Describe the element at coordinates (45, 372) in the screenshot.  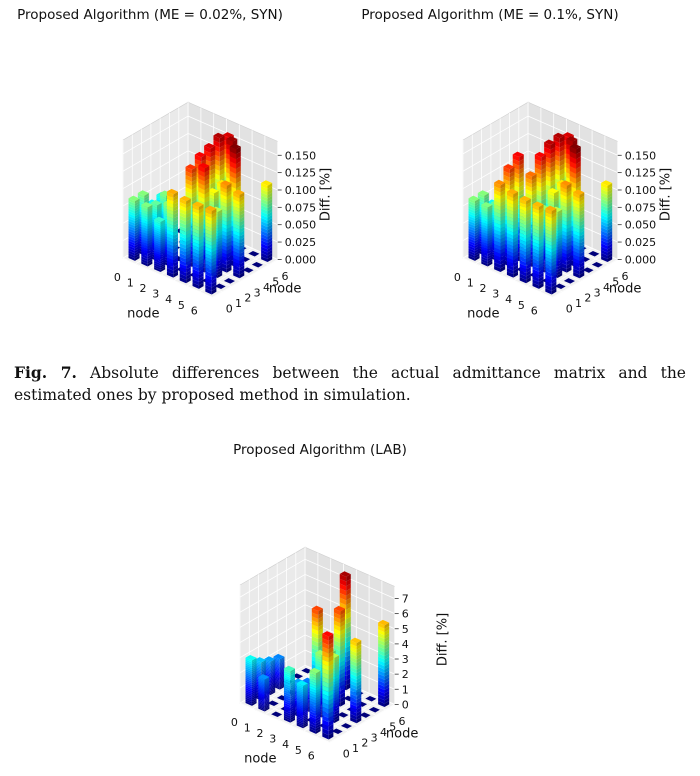
I see `figure-caption-label: Fig. 7.` at that location.